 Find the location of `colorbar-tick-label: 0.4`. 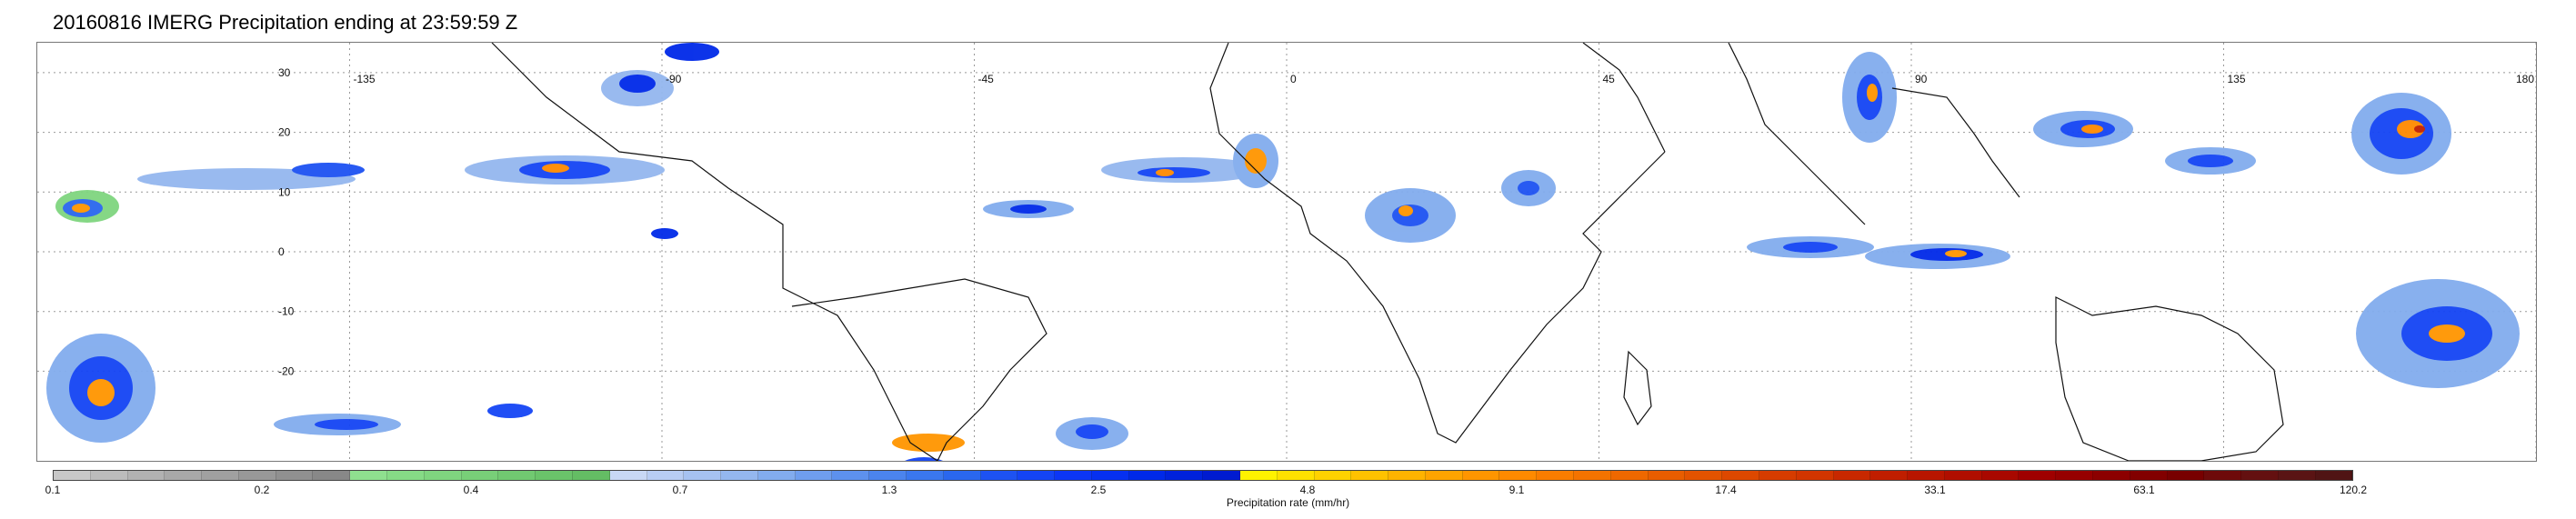

colorbar-tick-label: 0.4 is located at coordinates (471, 490).